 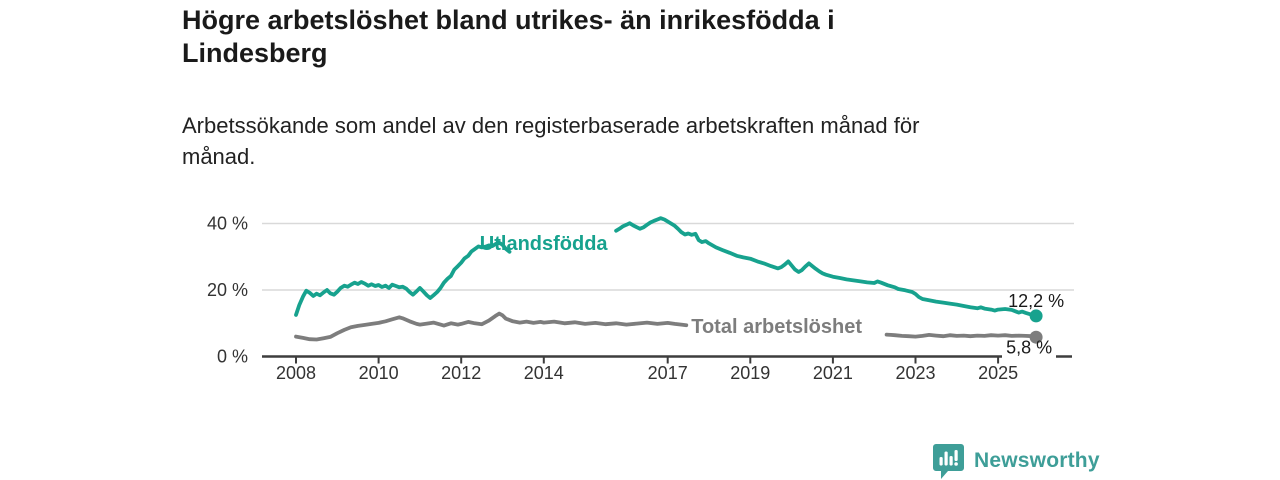 What do you see at coordinates (544, 373) in the screenshot?
I see `x-tick-label: 2014` at bounding box center [544, 373].